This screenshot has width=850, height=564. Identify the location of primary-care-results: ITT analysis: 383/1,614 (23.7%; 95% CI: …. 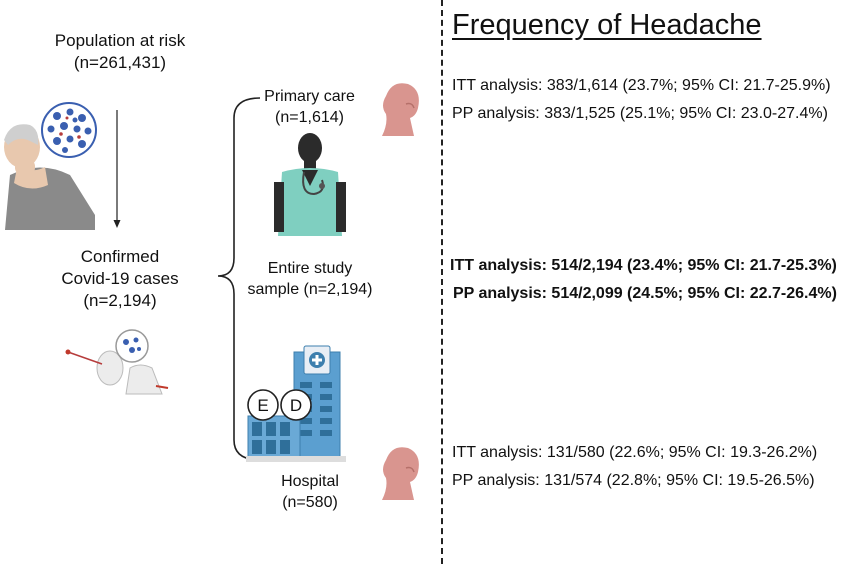
(650, 99).